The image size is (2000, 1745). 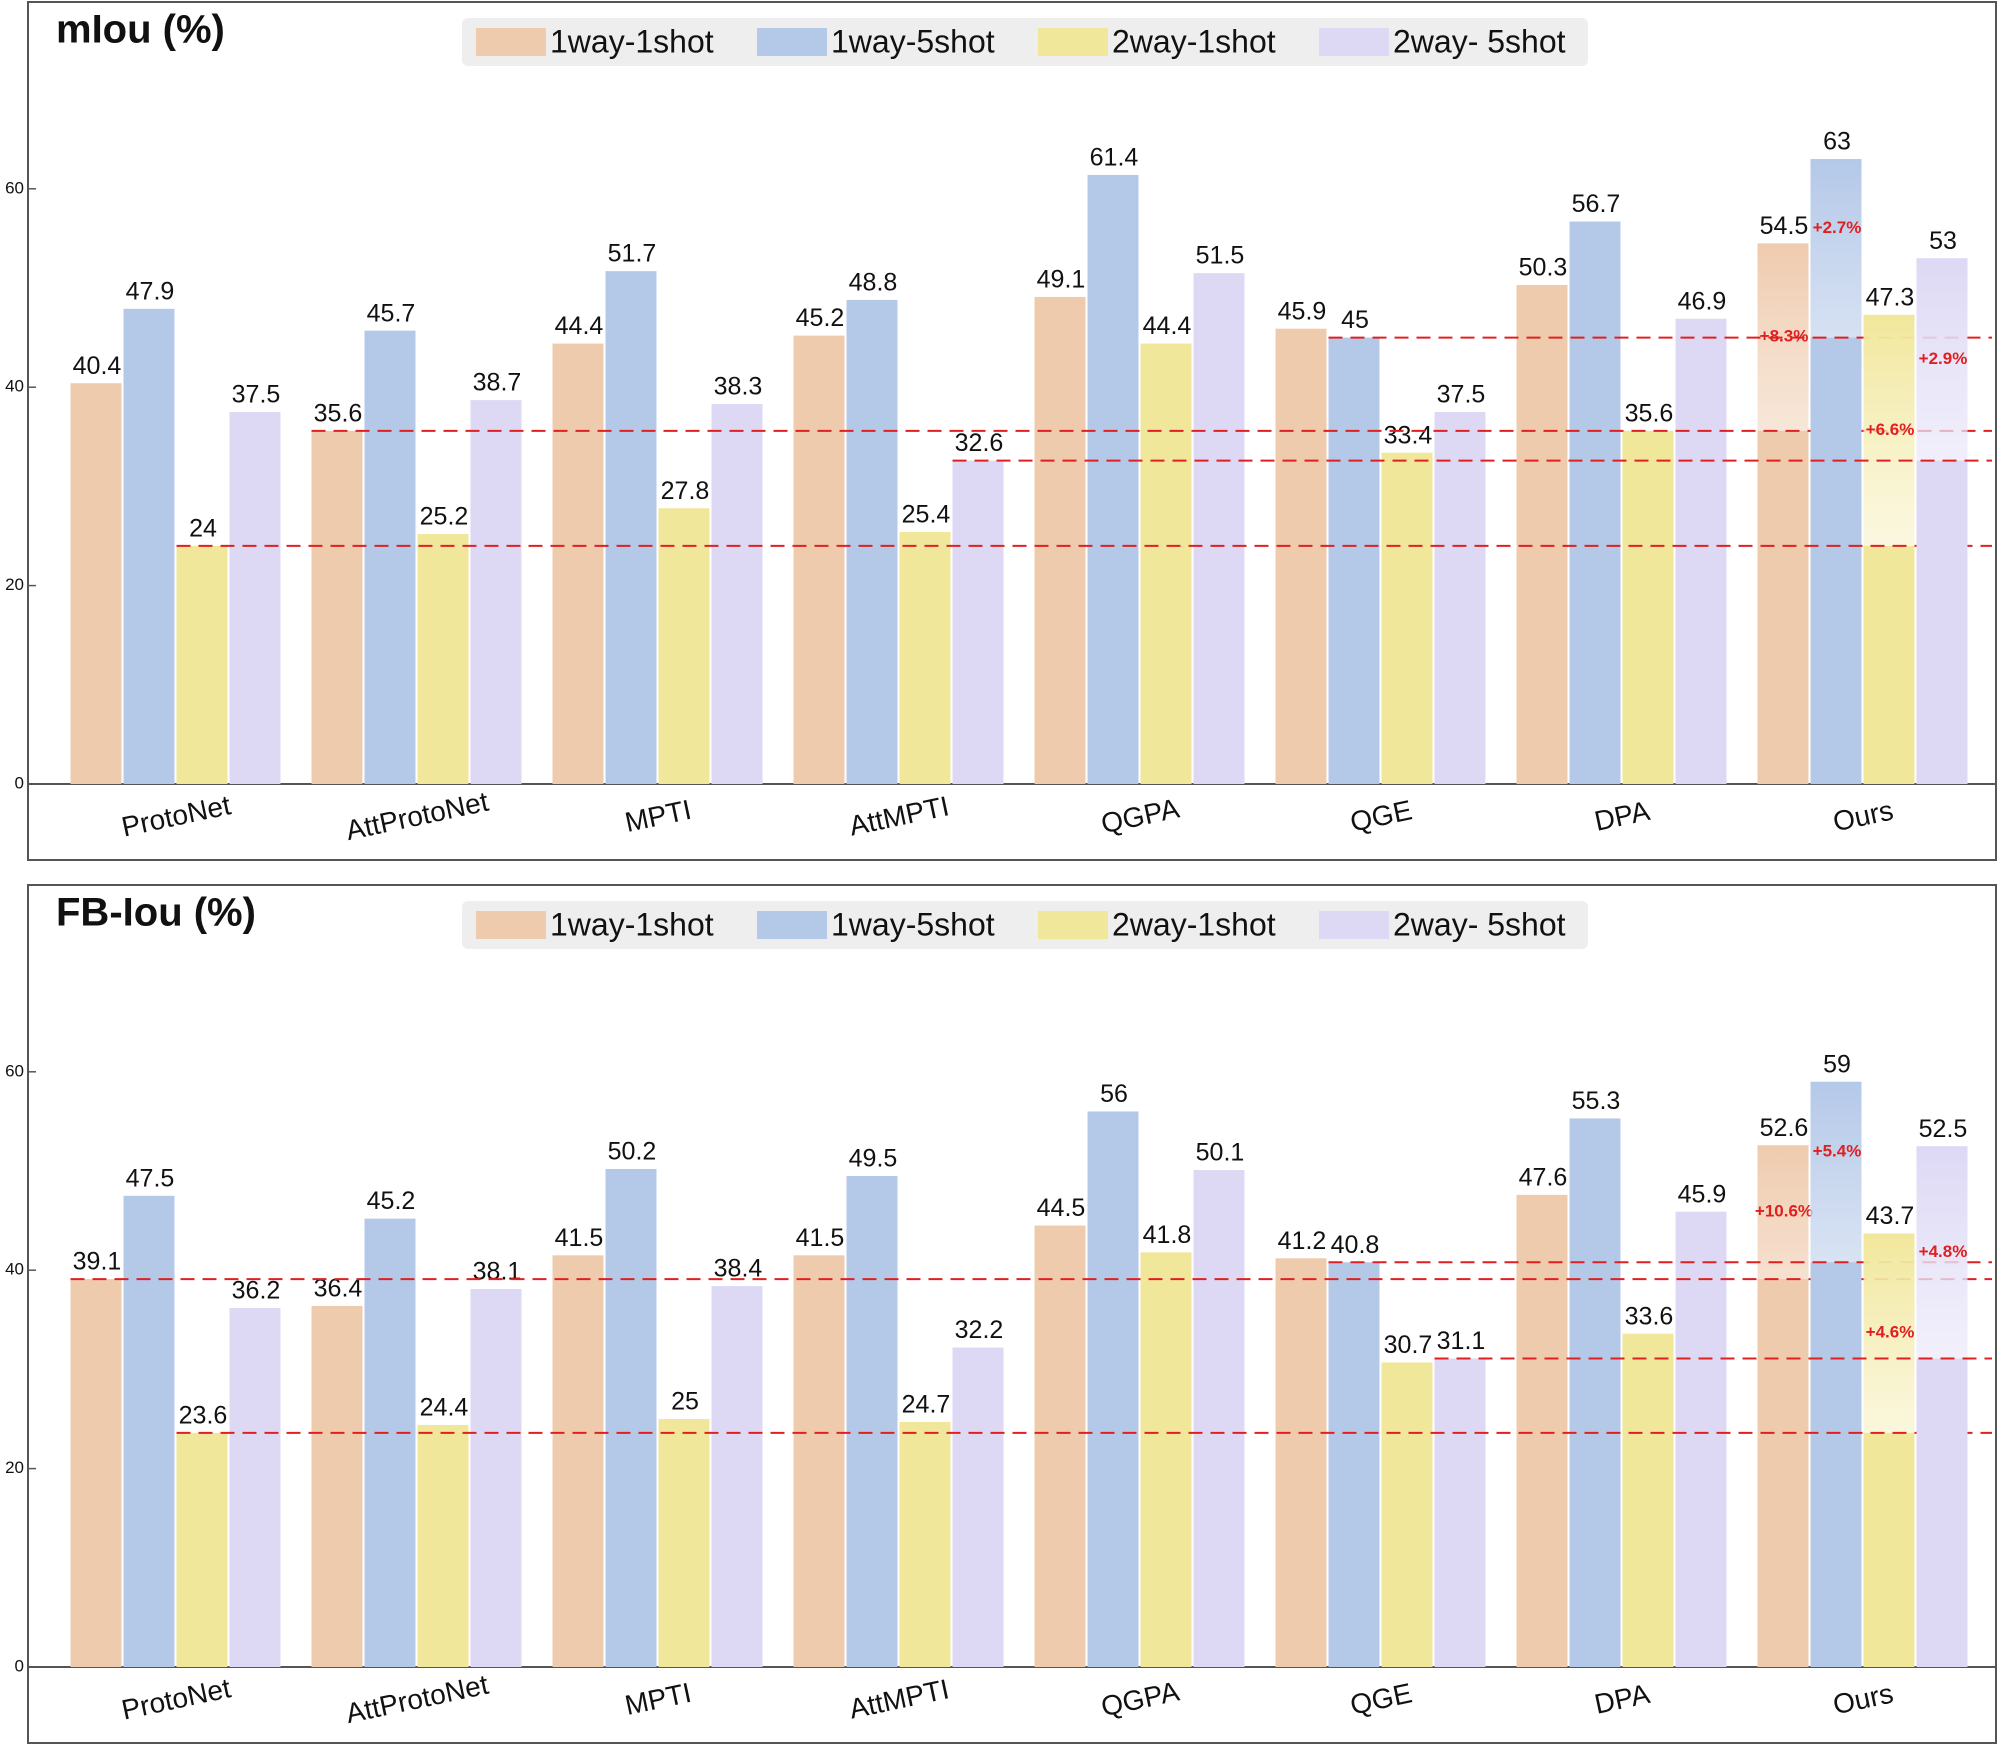 What do you see at coordinates (1543, 1177) in the screenshot?
I see `value-label: 47.6` at bounding box center [1543, 1177].